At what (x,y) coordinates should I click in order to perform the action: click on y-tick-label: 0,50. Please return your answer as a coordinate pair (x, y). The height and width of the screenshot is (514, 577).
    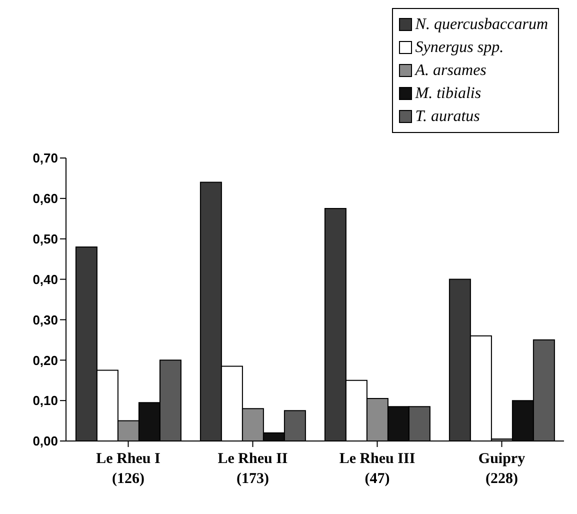
    Looking at the image, I should click on (45, 238).